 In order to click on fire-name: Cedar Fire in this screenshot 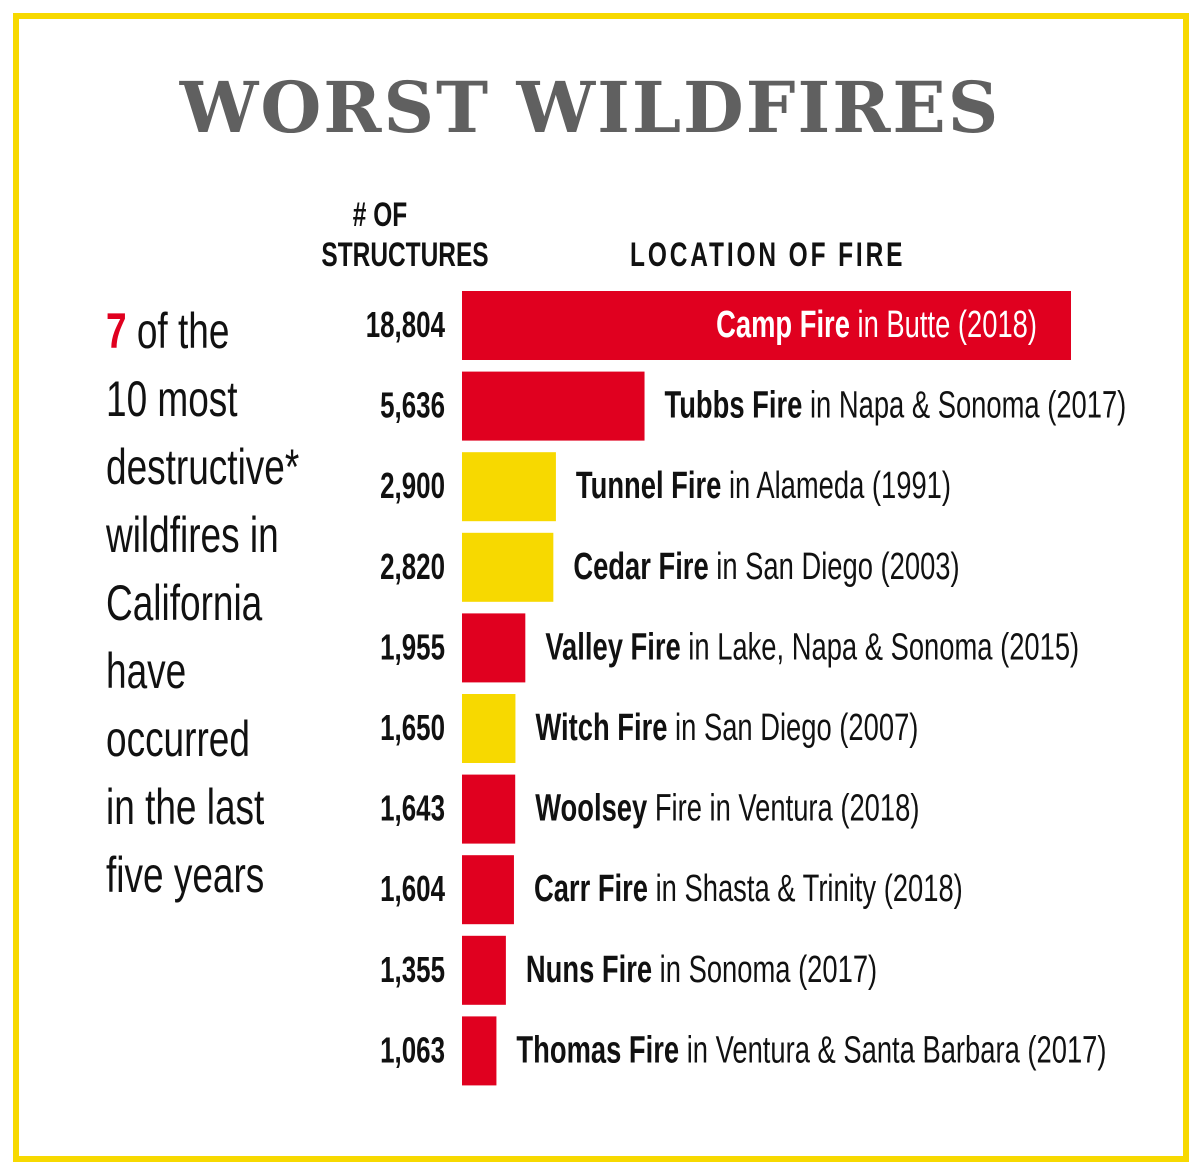, I will do `click(640, 567)`.